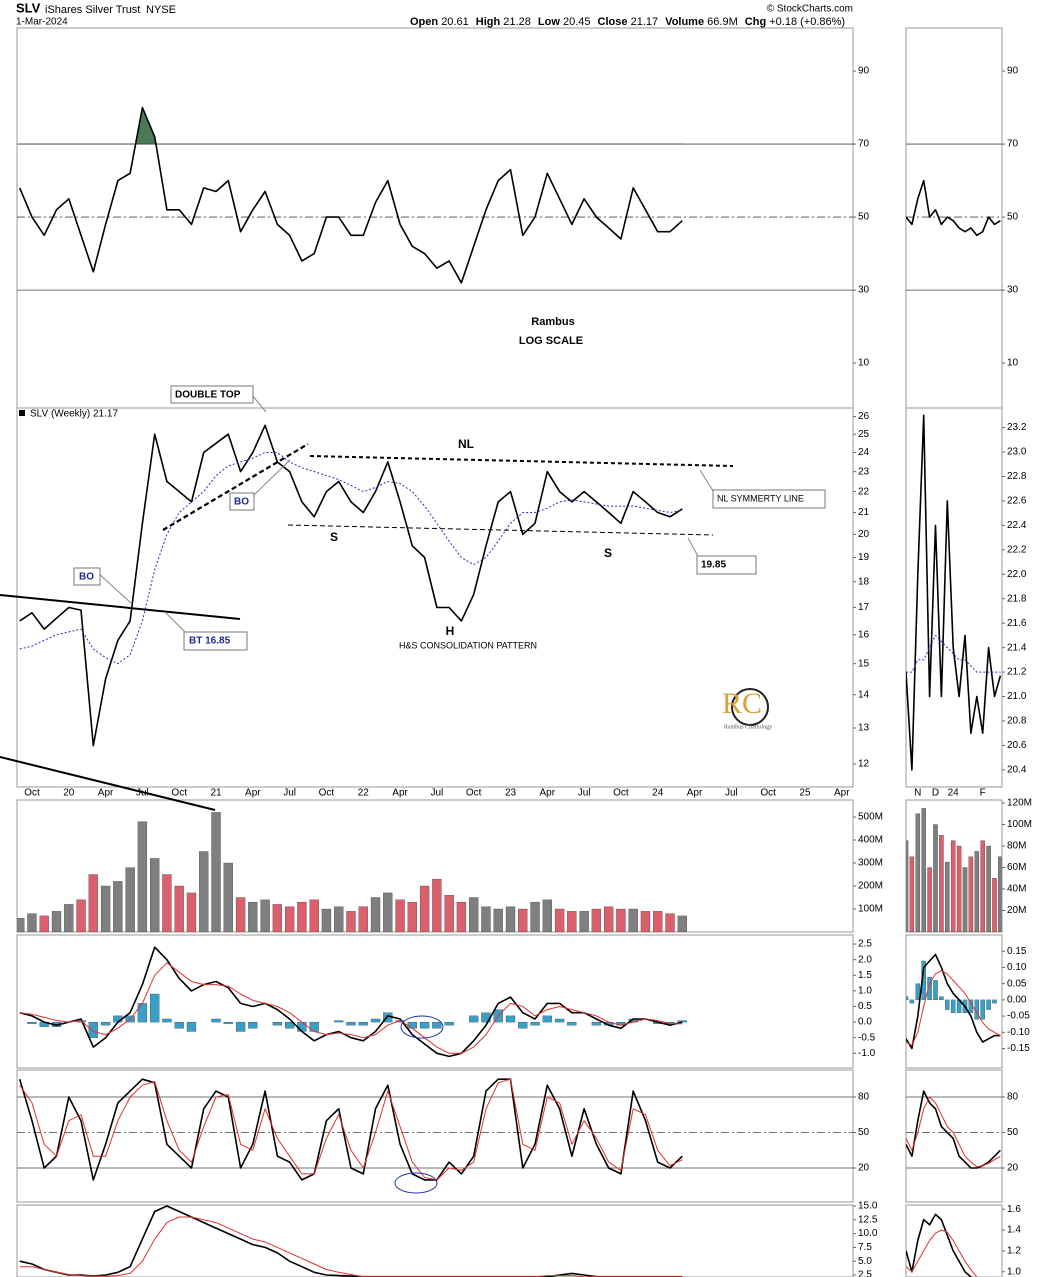 This screenshot has height=1277, width=1050. Describe the element at coordinates (1017, 501) in the screenshot. I see `y-tick-label: 22.6` at that location.